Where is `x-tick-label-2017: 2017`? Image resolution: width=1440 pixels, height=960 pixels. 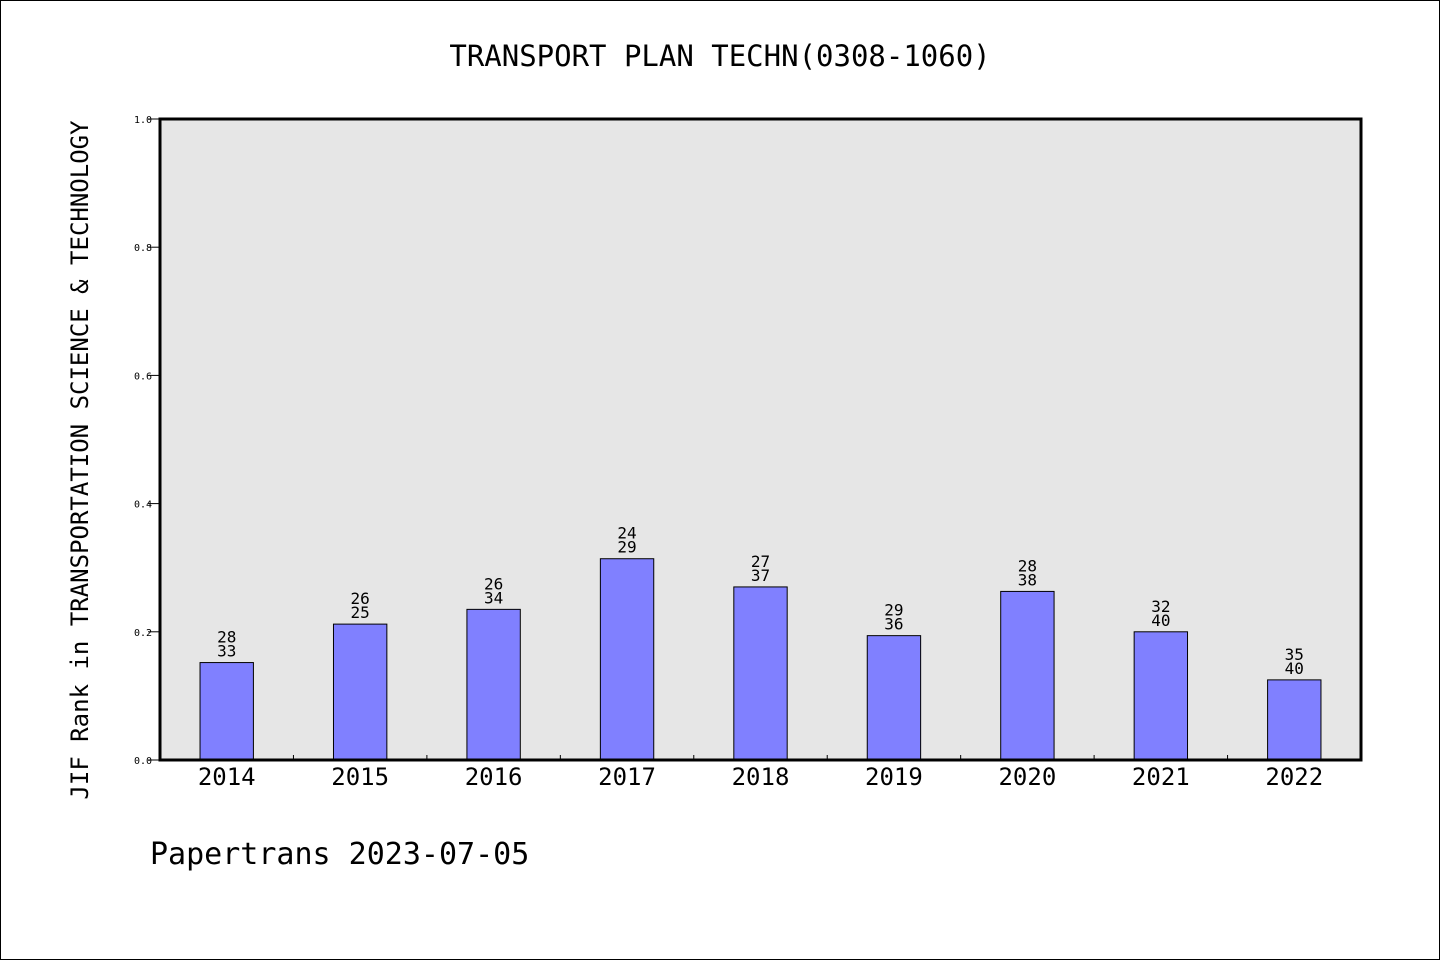 x-tick-label-2017: 2017 is located at coordinates (627, 777).